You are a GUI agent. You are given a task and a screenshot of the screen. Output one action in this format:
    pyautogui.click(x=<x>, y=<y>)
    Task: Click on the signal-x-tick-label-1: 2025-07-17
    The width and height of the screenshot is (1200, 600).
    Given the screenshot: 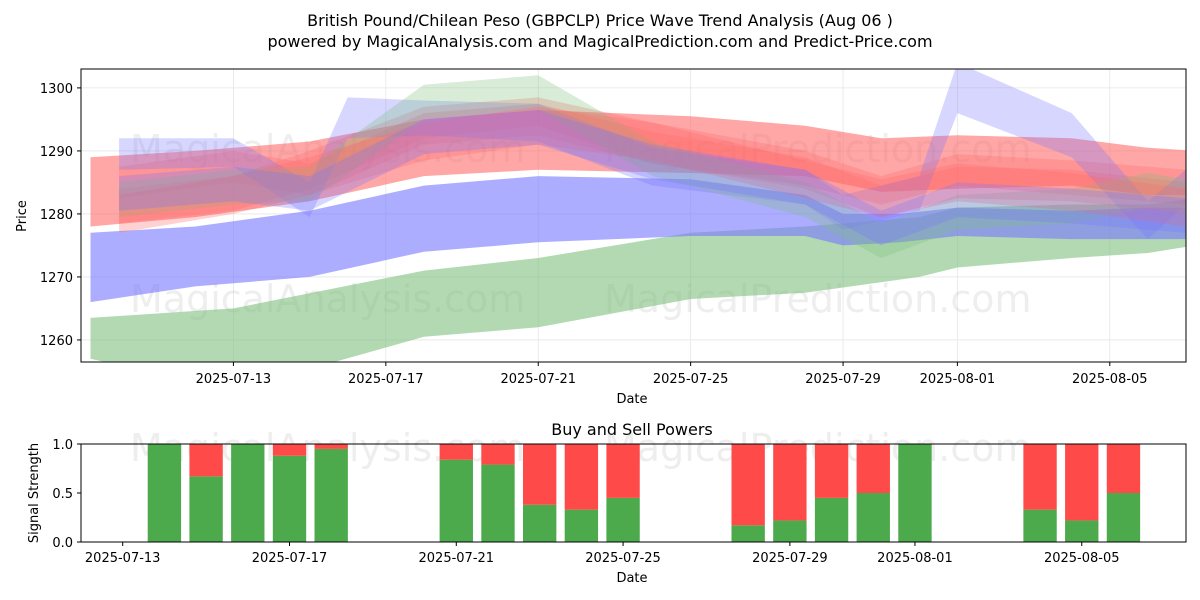 What is the action you would take?
    pyautogui.click(x=290, y=558)
    